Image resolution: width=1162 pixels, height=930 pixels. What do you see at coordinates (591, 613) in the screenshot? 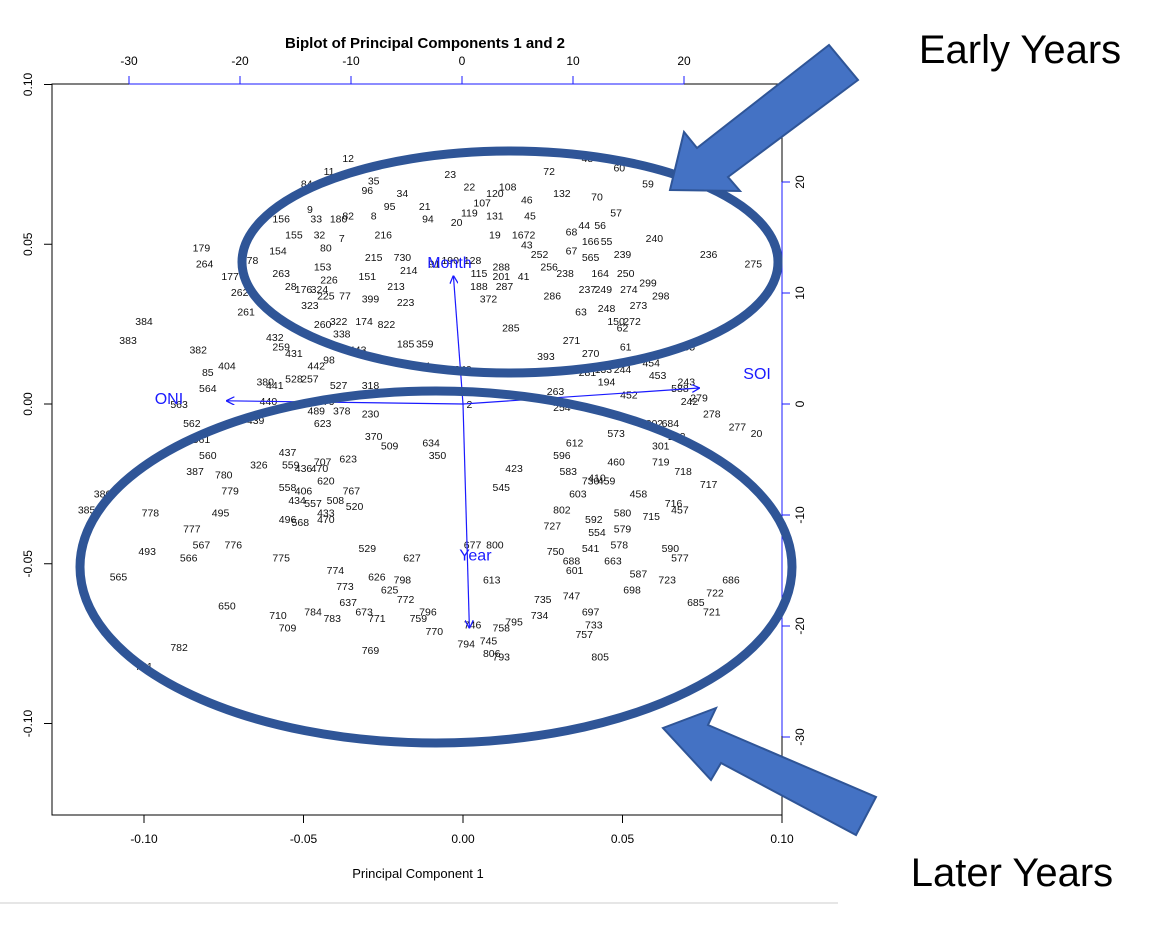
I see `data-point-label: 697` at bounding box center [591, 613].